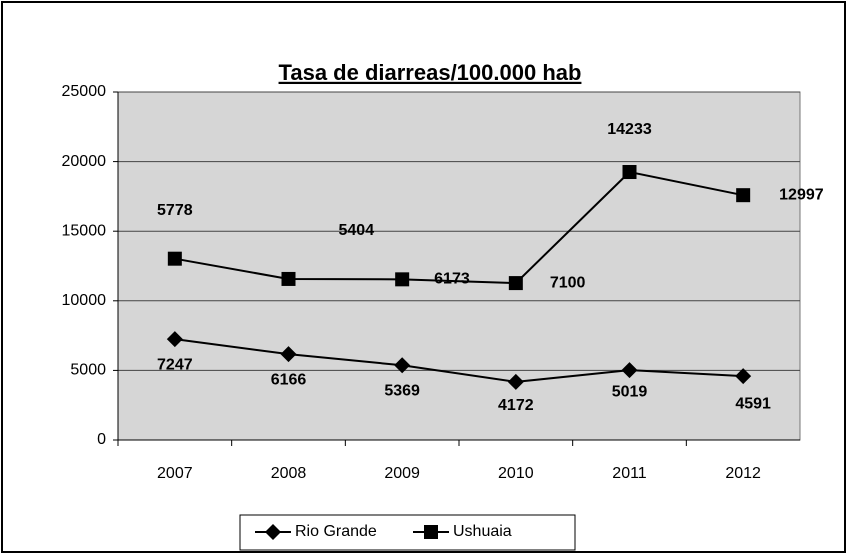  Describe the element at coordinates (357, 230) in the screenshot. I see `data-label: 5404` at that location.